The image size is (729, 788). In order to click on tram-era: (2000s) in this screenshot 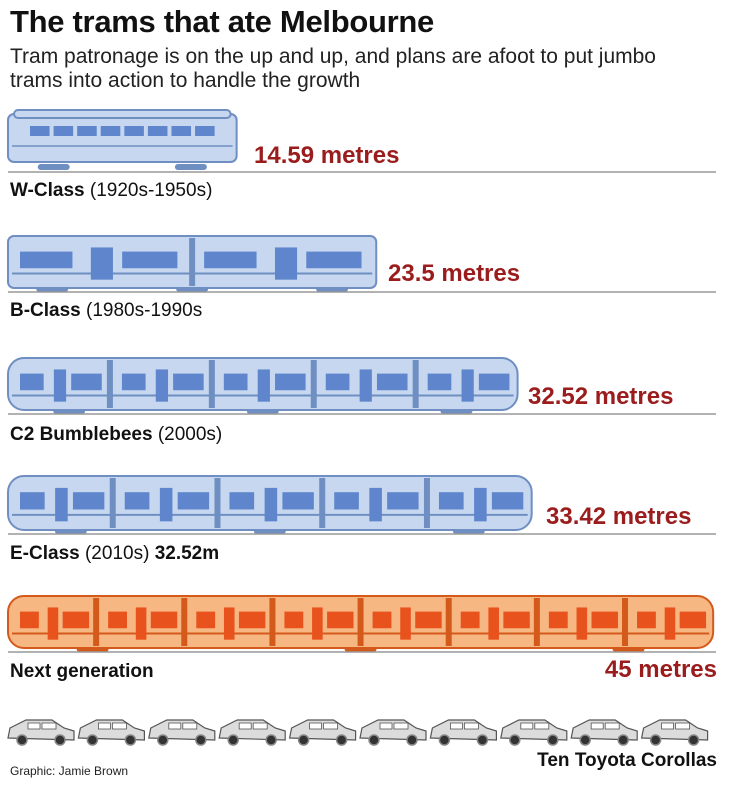, I will do `click(190, 434)`.